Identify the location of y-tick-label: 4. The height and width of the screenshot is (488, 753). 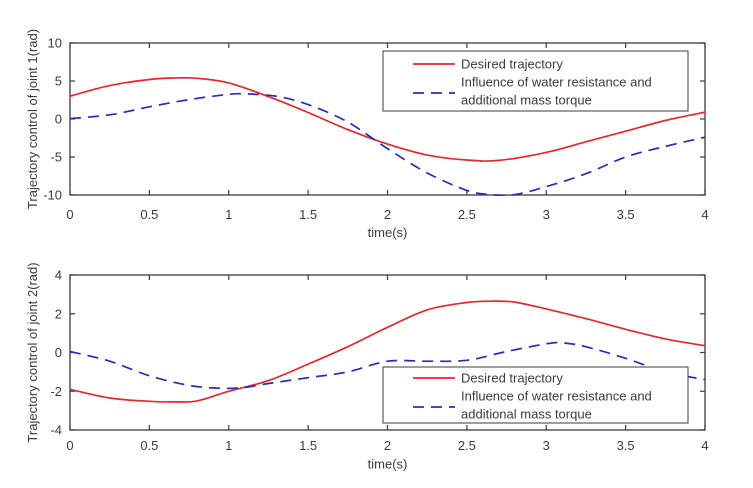
(58, 275).